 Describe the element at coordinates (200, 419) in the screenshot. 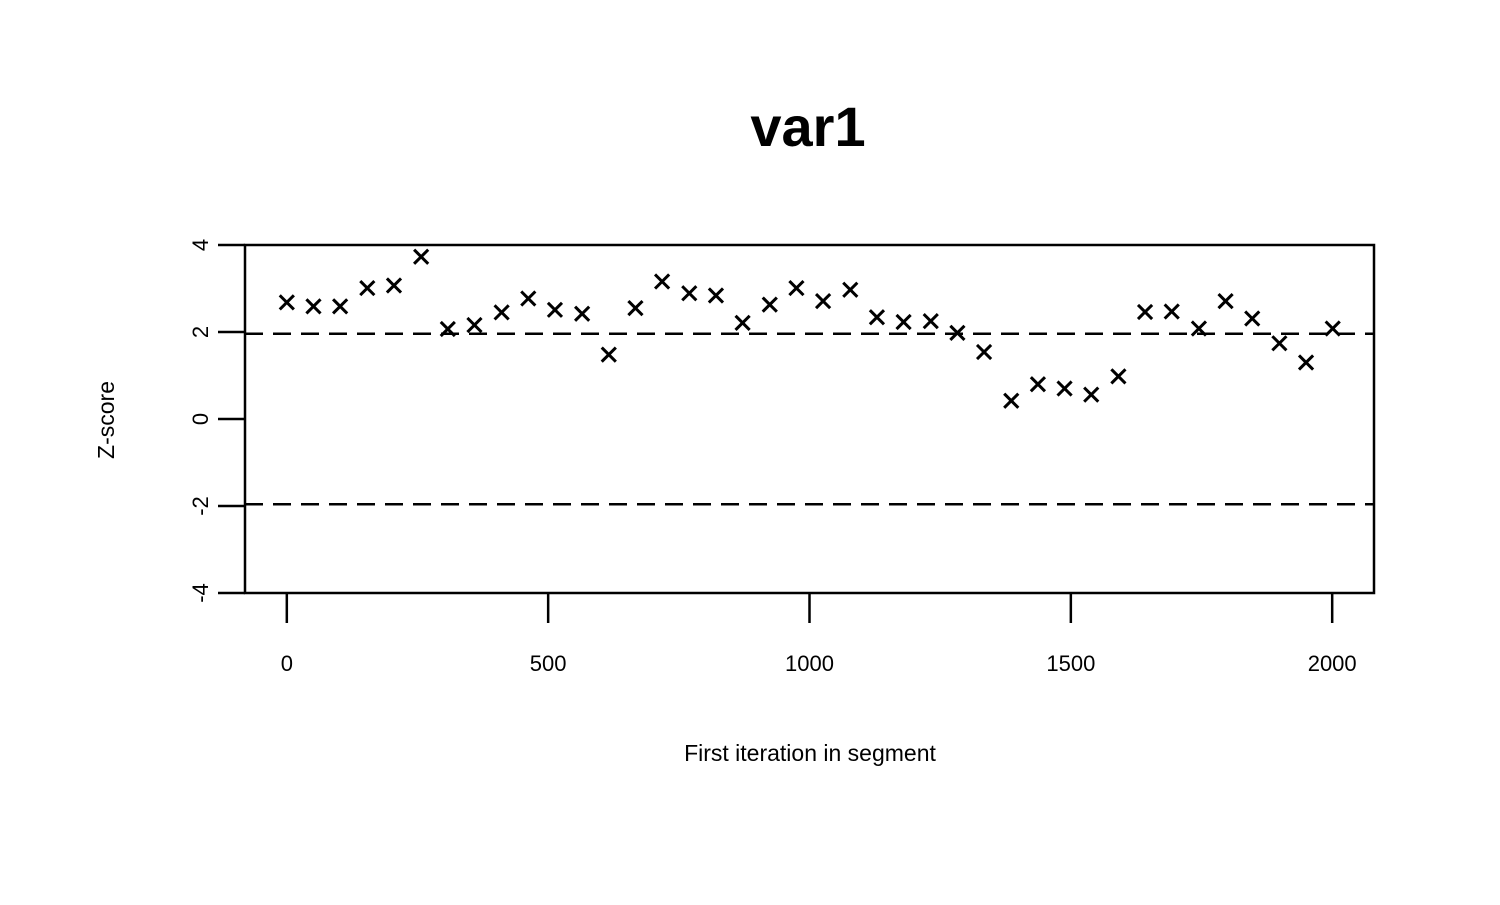

I see `y-tick-label: 0` at that location.